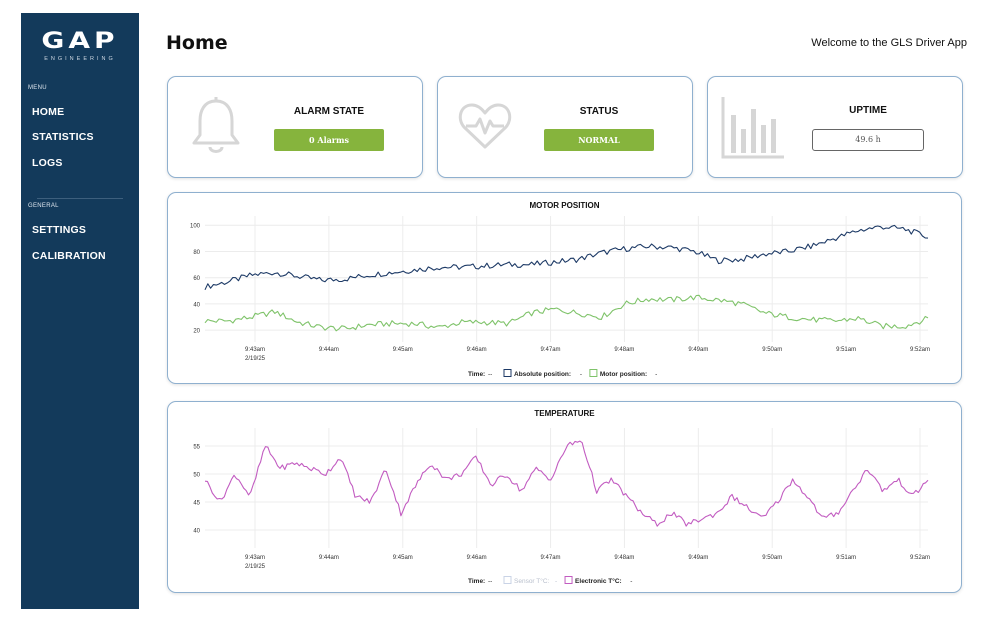 This screenshot has height=617, width=1000. I want to click on sidebar-item-home: HOME, so click(48, 112).